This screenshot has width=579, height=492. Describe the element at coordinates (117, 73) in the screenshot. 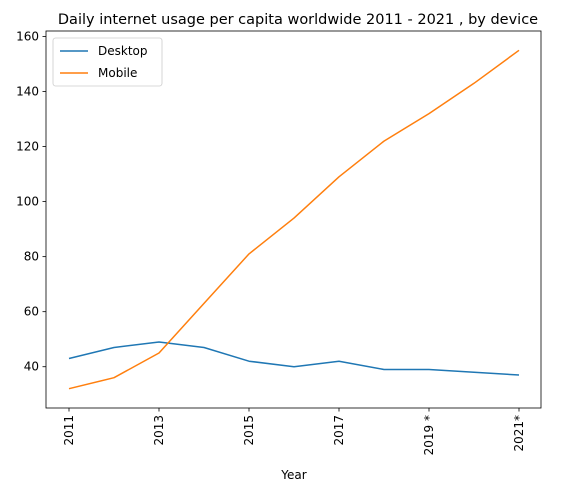

I see `legend-label: Mobile` at that location.